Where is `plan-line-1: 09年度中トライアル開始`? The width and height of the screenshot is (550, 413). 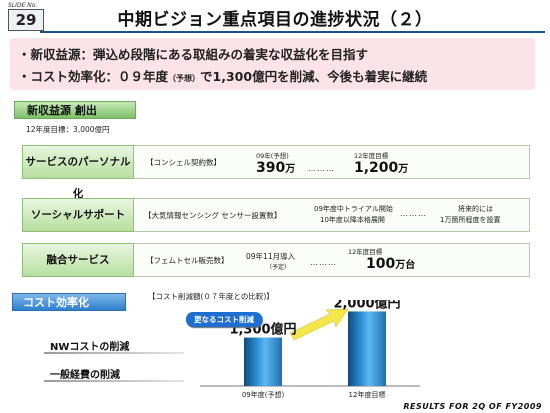 plan-line-1: 09年度中トライアル開始 is located at coordinates (353, 209).